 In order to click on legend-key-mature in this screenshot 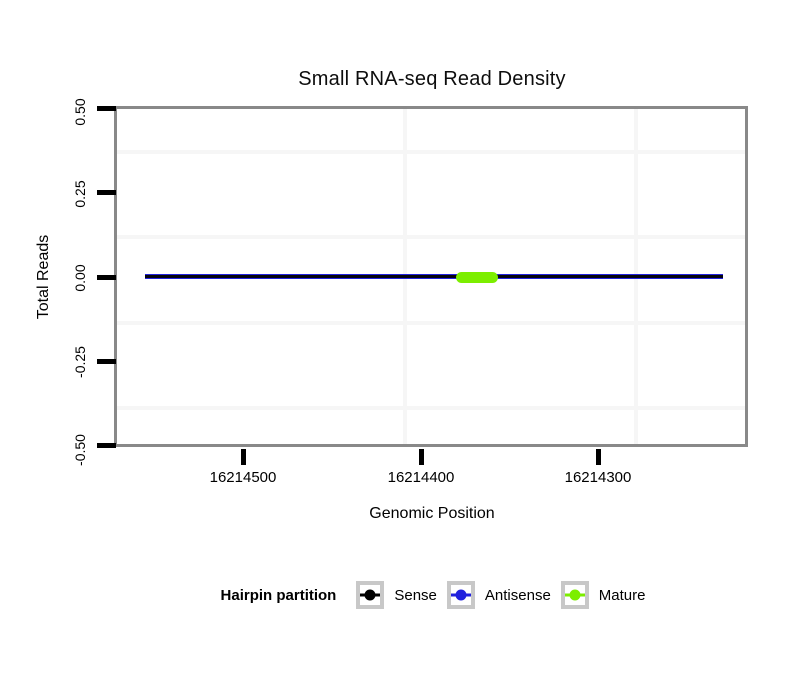, I will do `click(574, 595)`.